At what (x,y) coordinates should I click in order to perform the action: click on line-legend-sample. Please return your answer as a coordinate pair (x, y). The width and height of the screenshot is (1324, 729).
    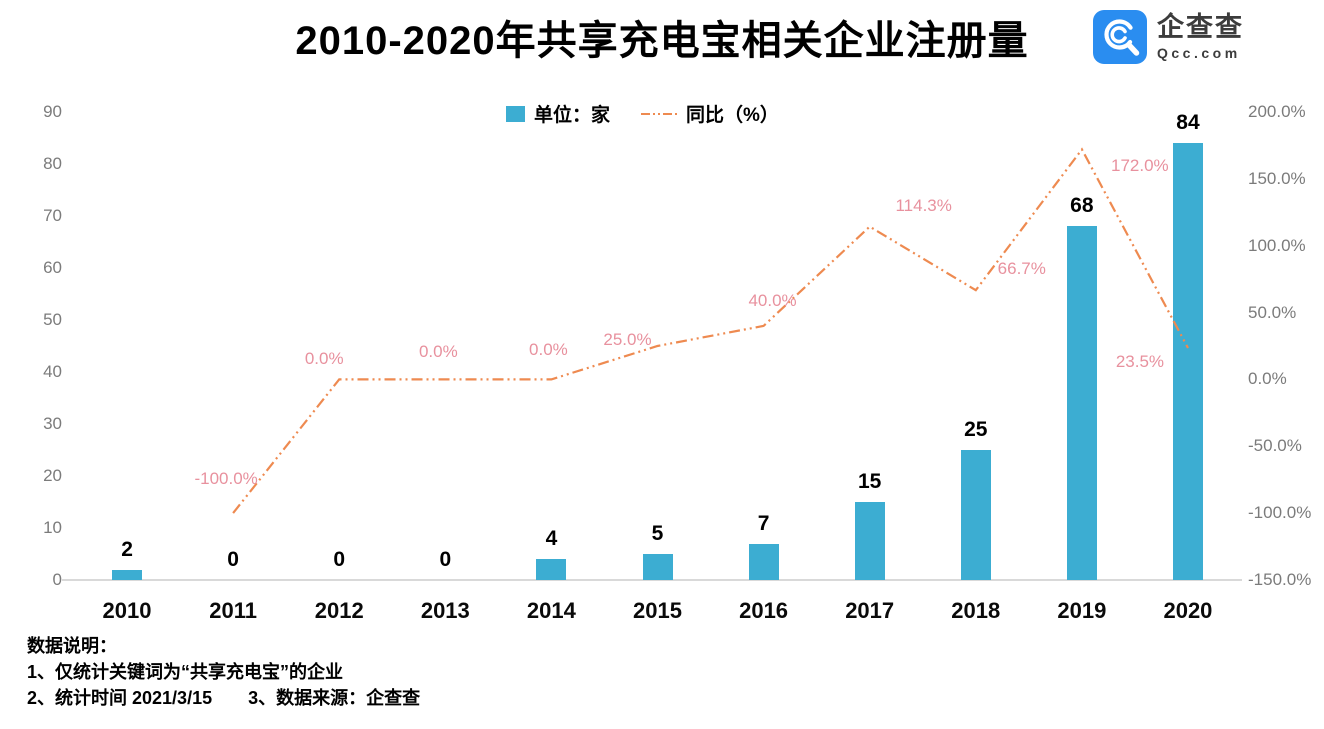
    Looking at the image, I should click on (659, 113).